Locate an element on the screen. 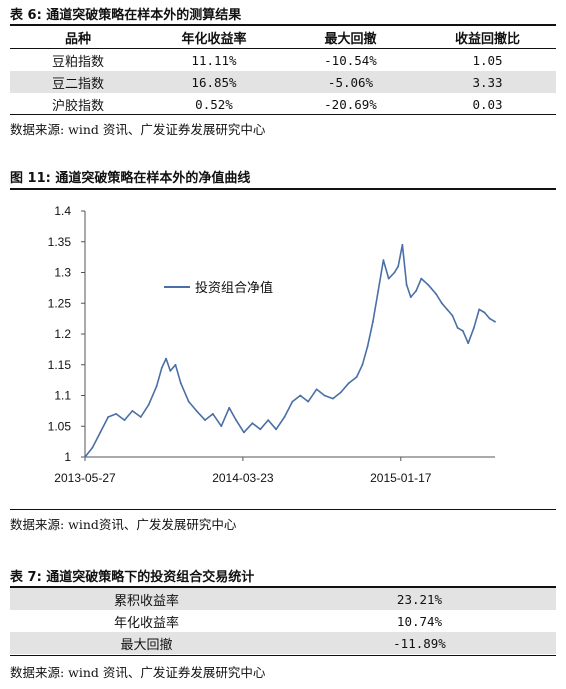 The width and height of the screenshot is (566, 689). table-cell: 沪胶指数 is located at coordinates (77, 106).